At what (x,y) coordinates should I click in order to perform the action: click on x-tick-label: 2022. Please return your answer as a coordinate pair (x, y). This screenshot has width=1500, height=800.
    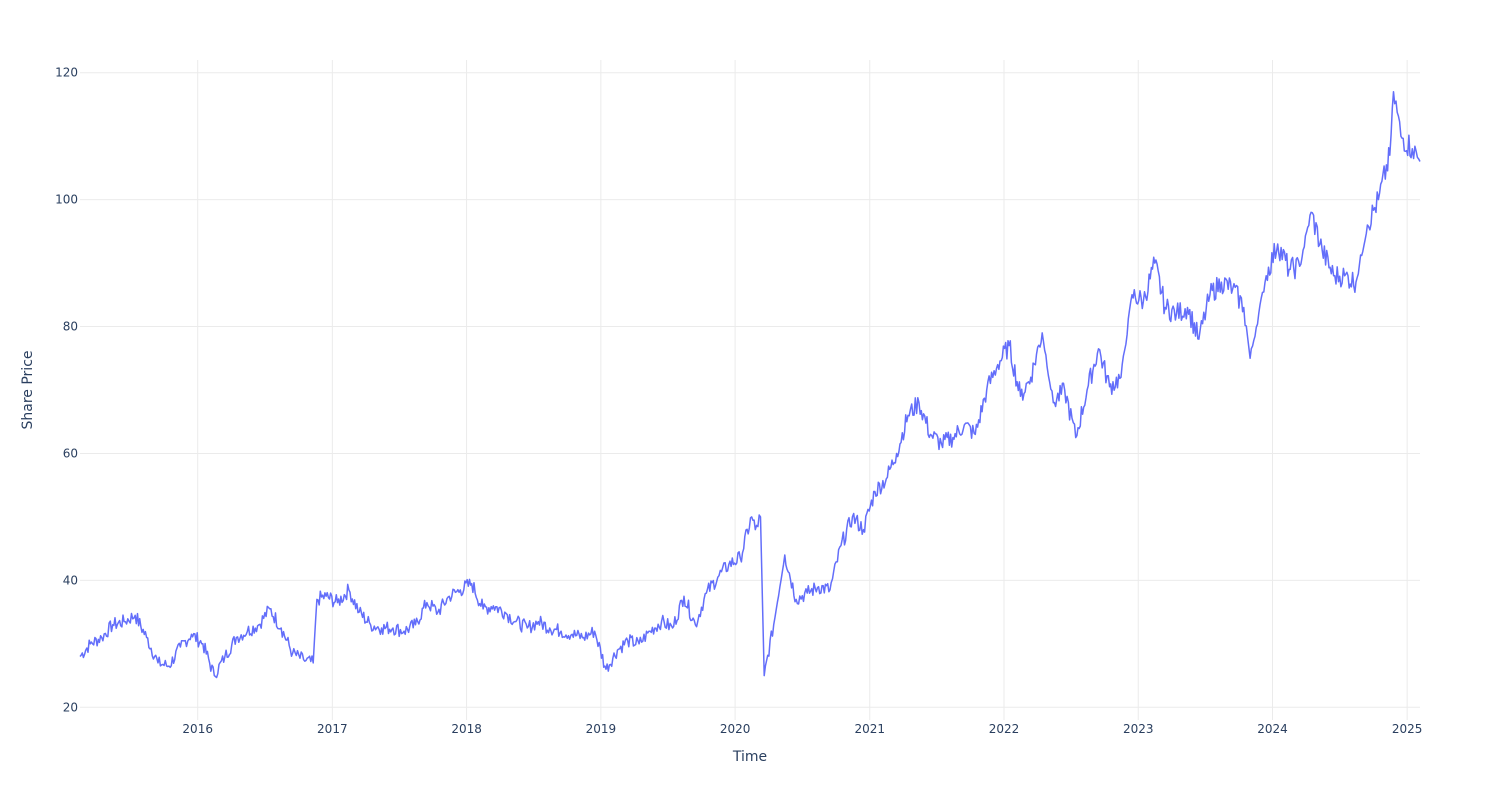
    Looking at the image, I should click on (1004, 729).